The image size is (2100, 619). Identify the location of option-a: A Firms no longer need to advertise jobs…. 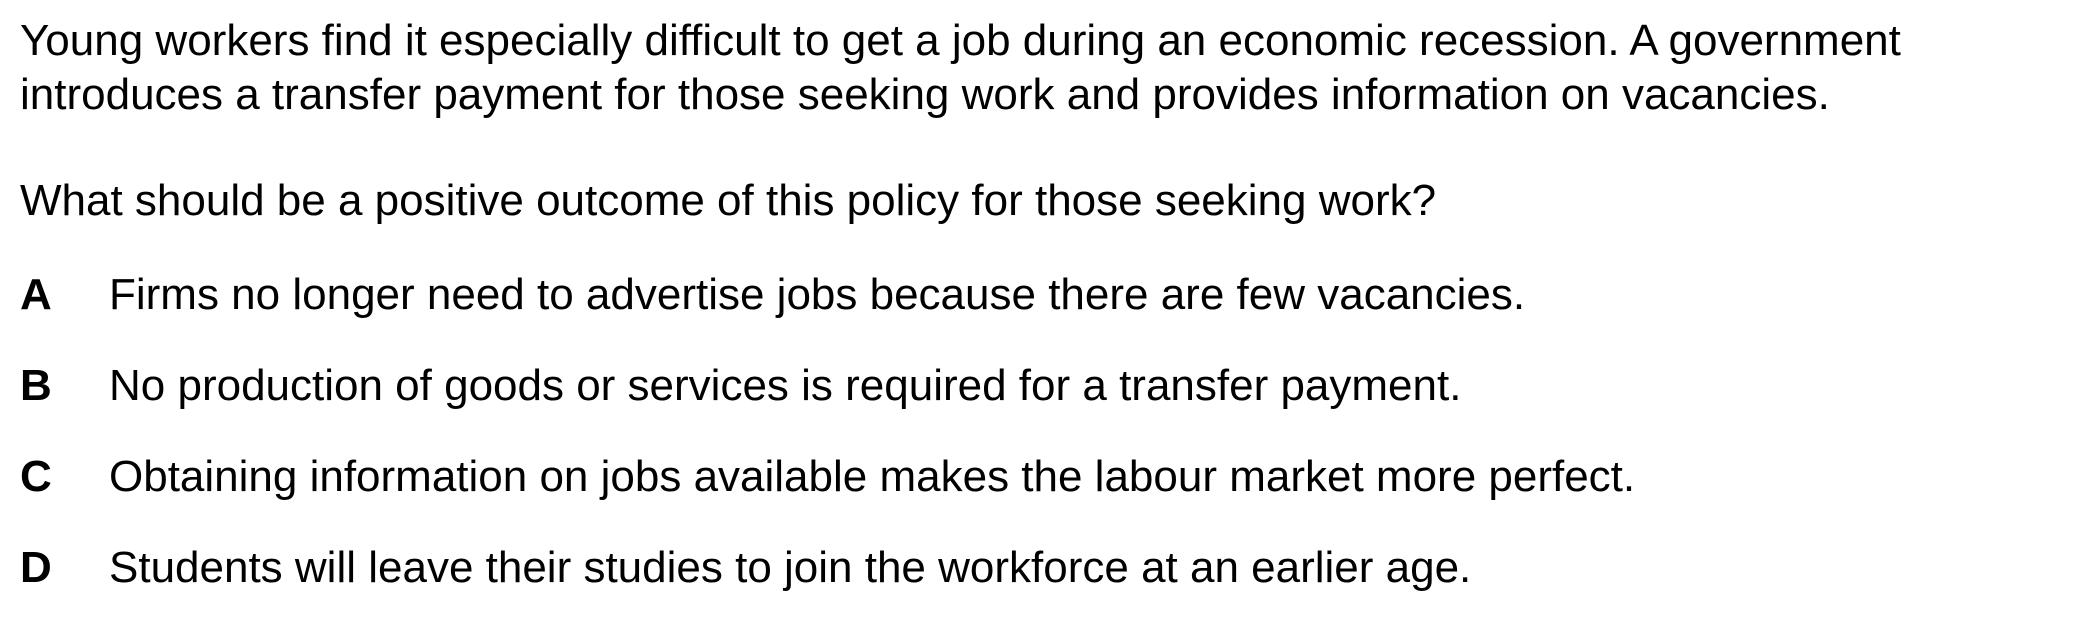
(1060, 295).